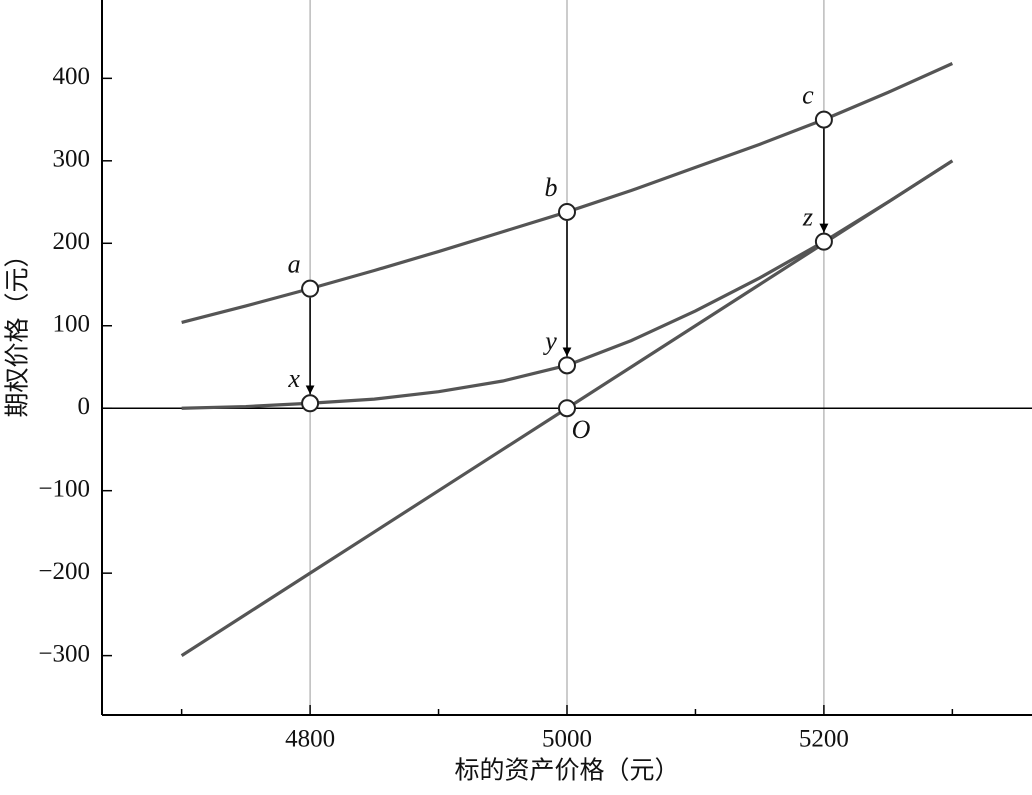 The width and height of the screenshot is (1032, 795). I want to click on x-tick-label: 5200, so click(824, 739).